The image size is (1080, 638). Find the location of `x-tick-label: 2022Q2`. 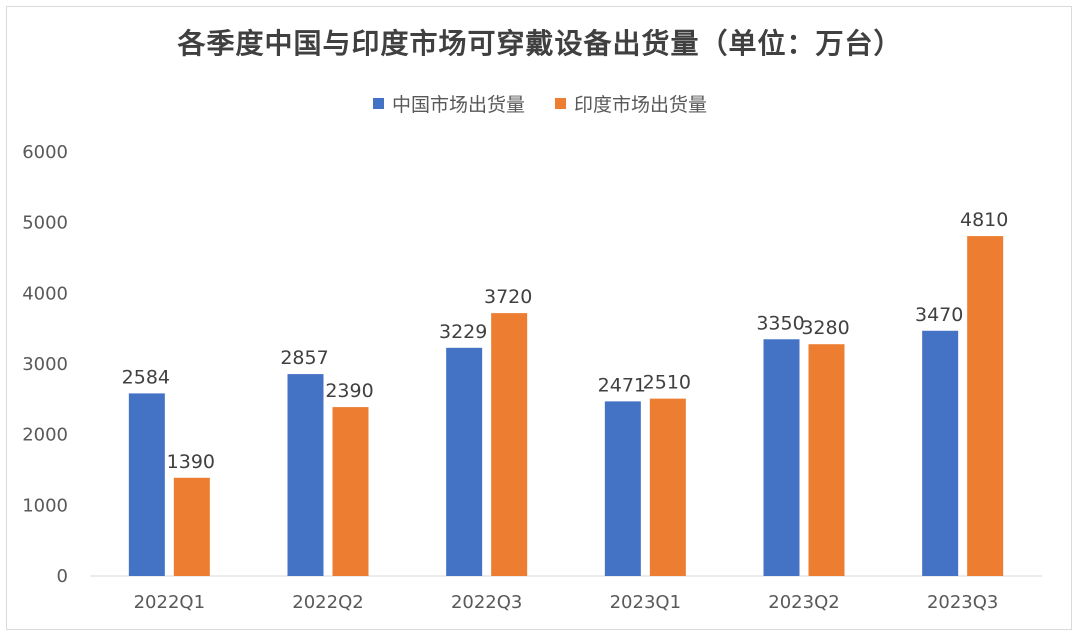

x-tick-label: 2022Q2 is located at coordinates (327, 602).